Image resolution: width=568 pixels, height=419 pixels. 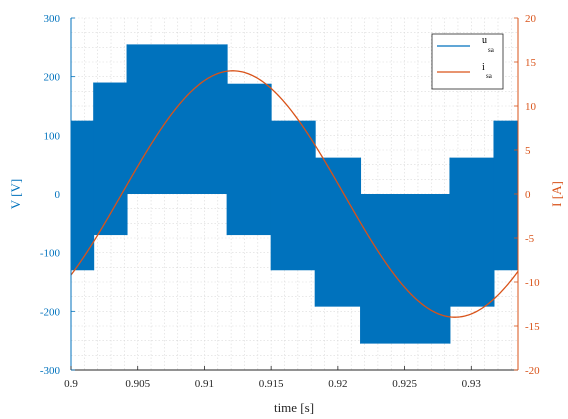 I want to click on y-right-ticks: 20 15 10 5 0 -5 -10 -15 -20, so click(x=527, y=195).